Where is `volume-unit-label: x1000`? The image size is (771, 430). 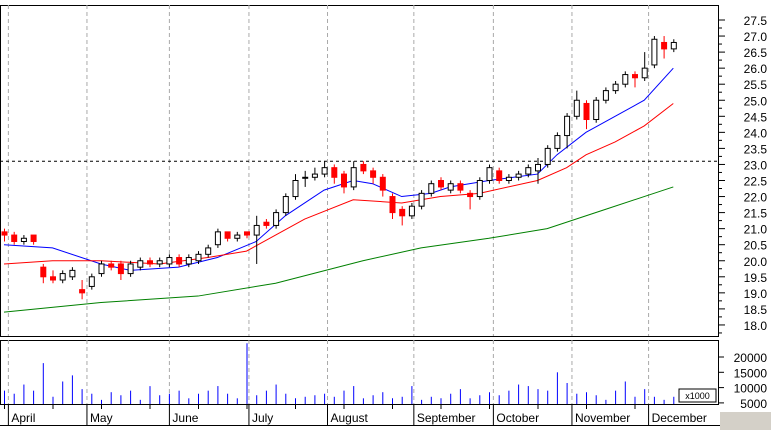 volume-unit-label: x1000 is located at coordinates (697, 396).